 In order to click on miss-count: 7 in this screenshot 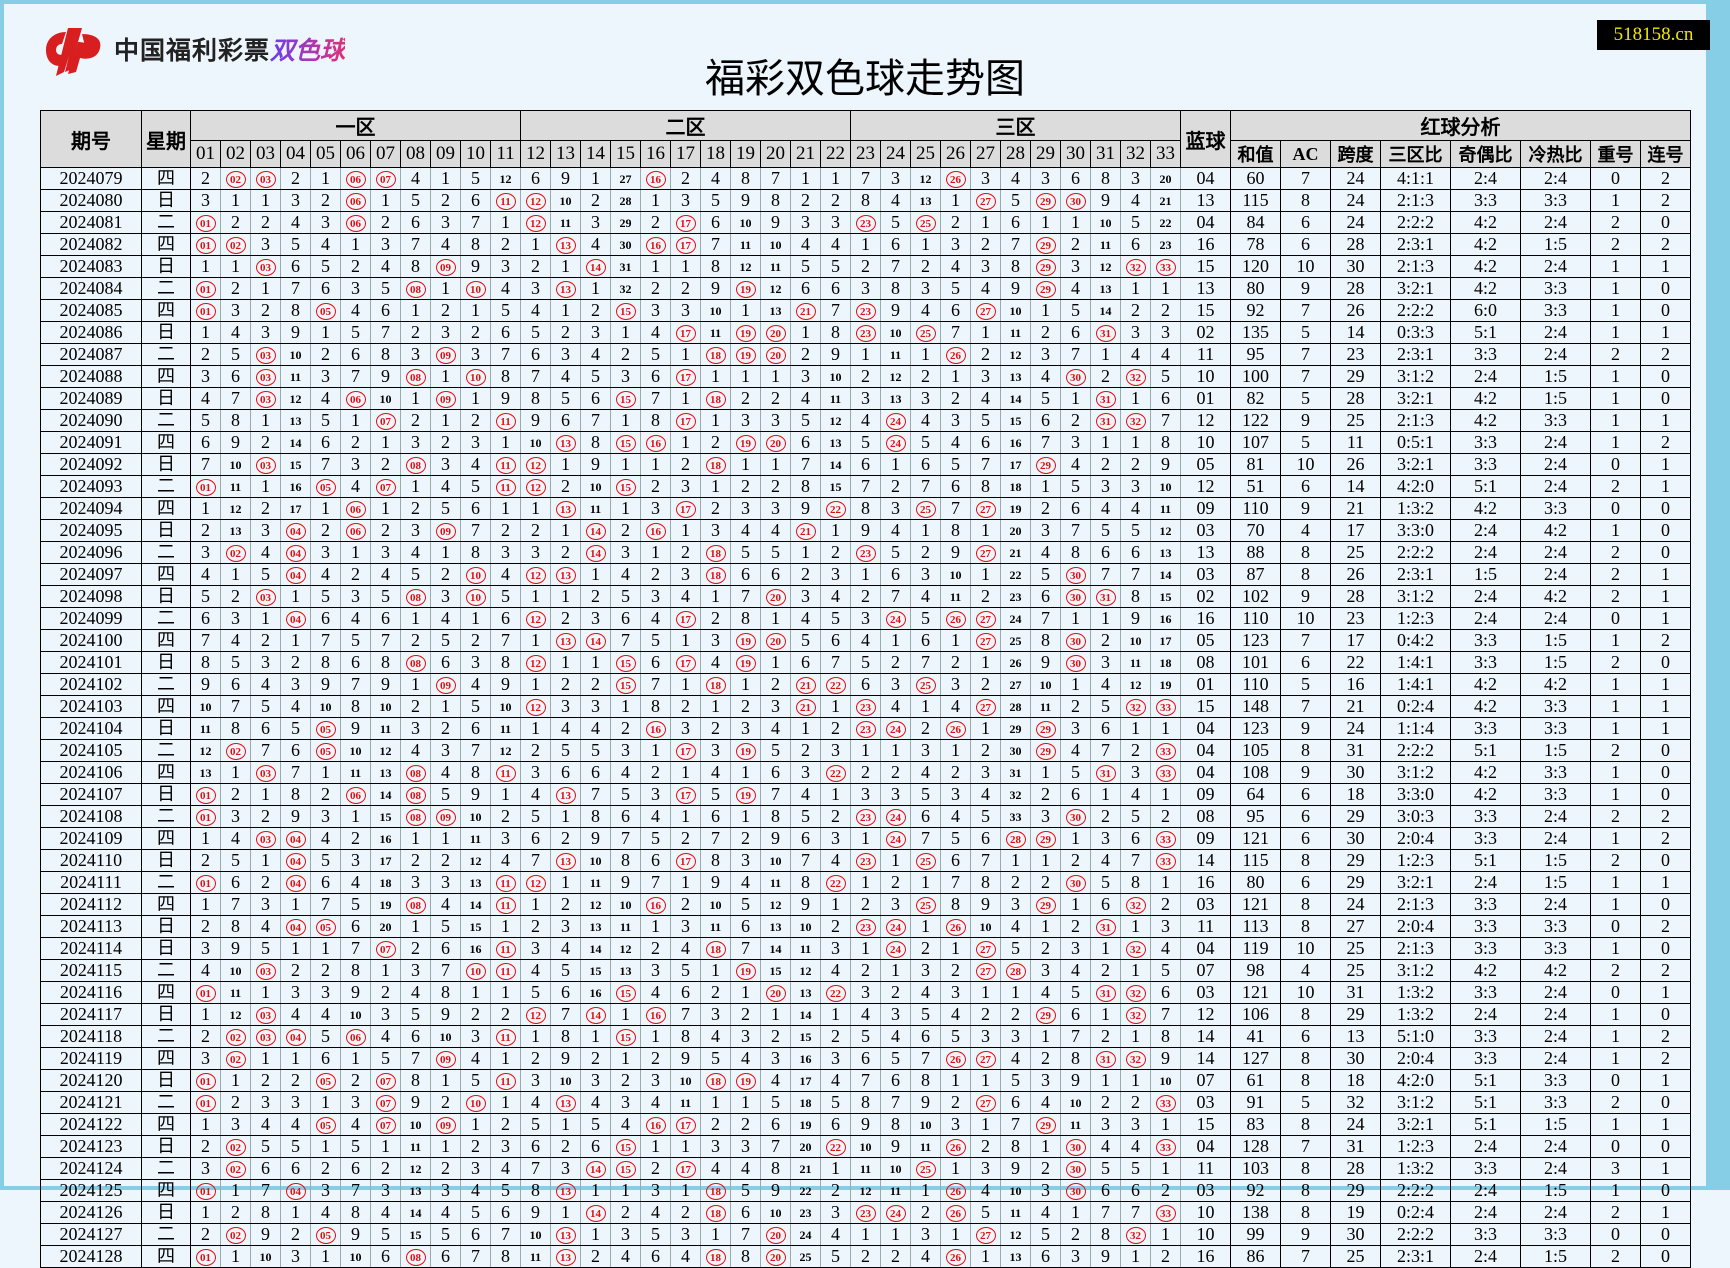, I will do `click(385, 332)`.